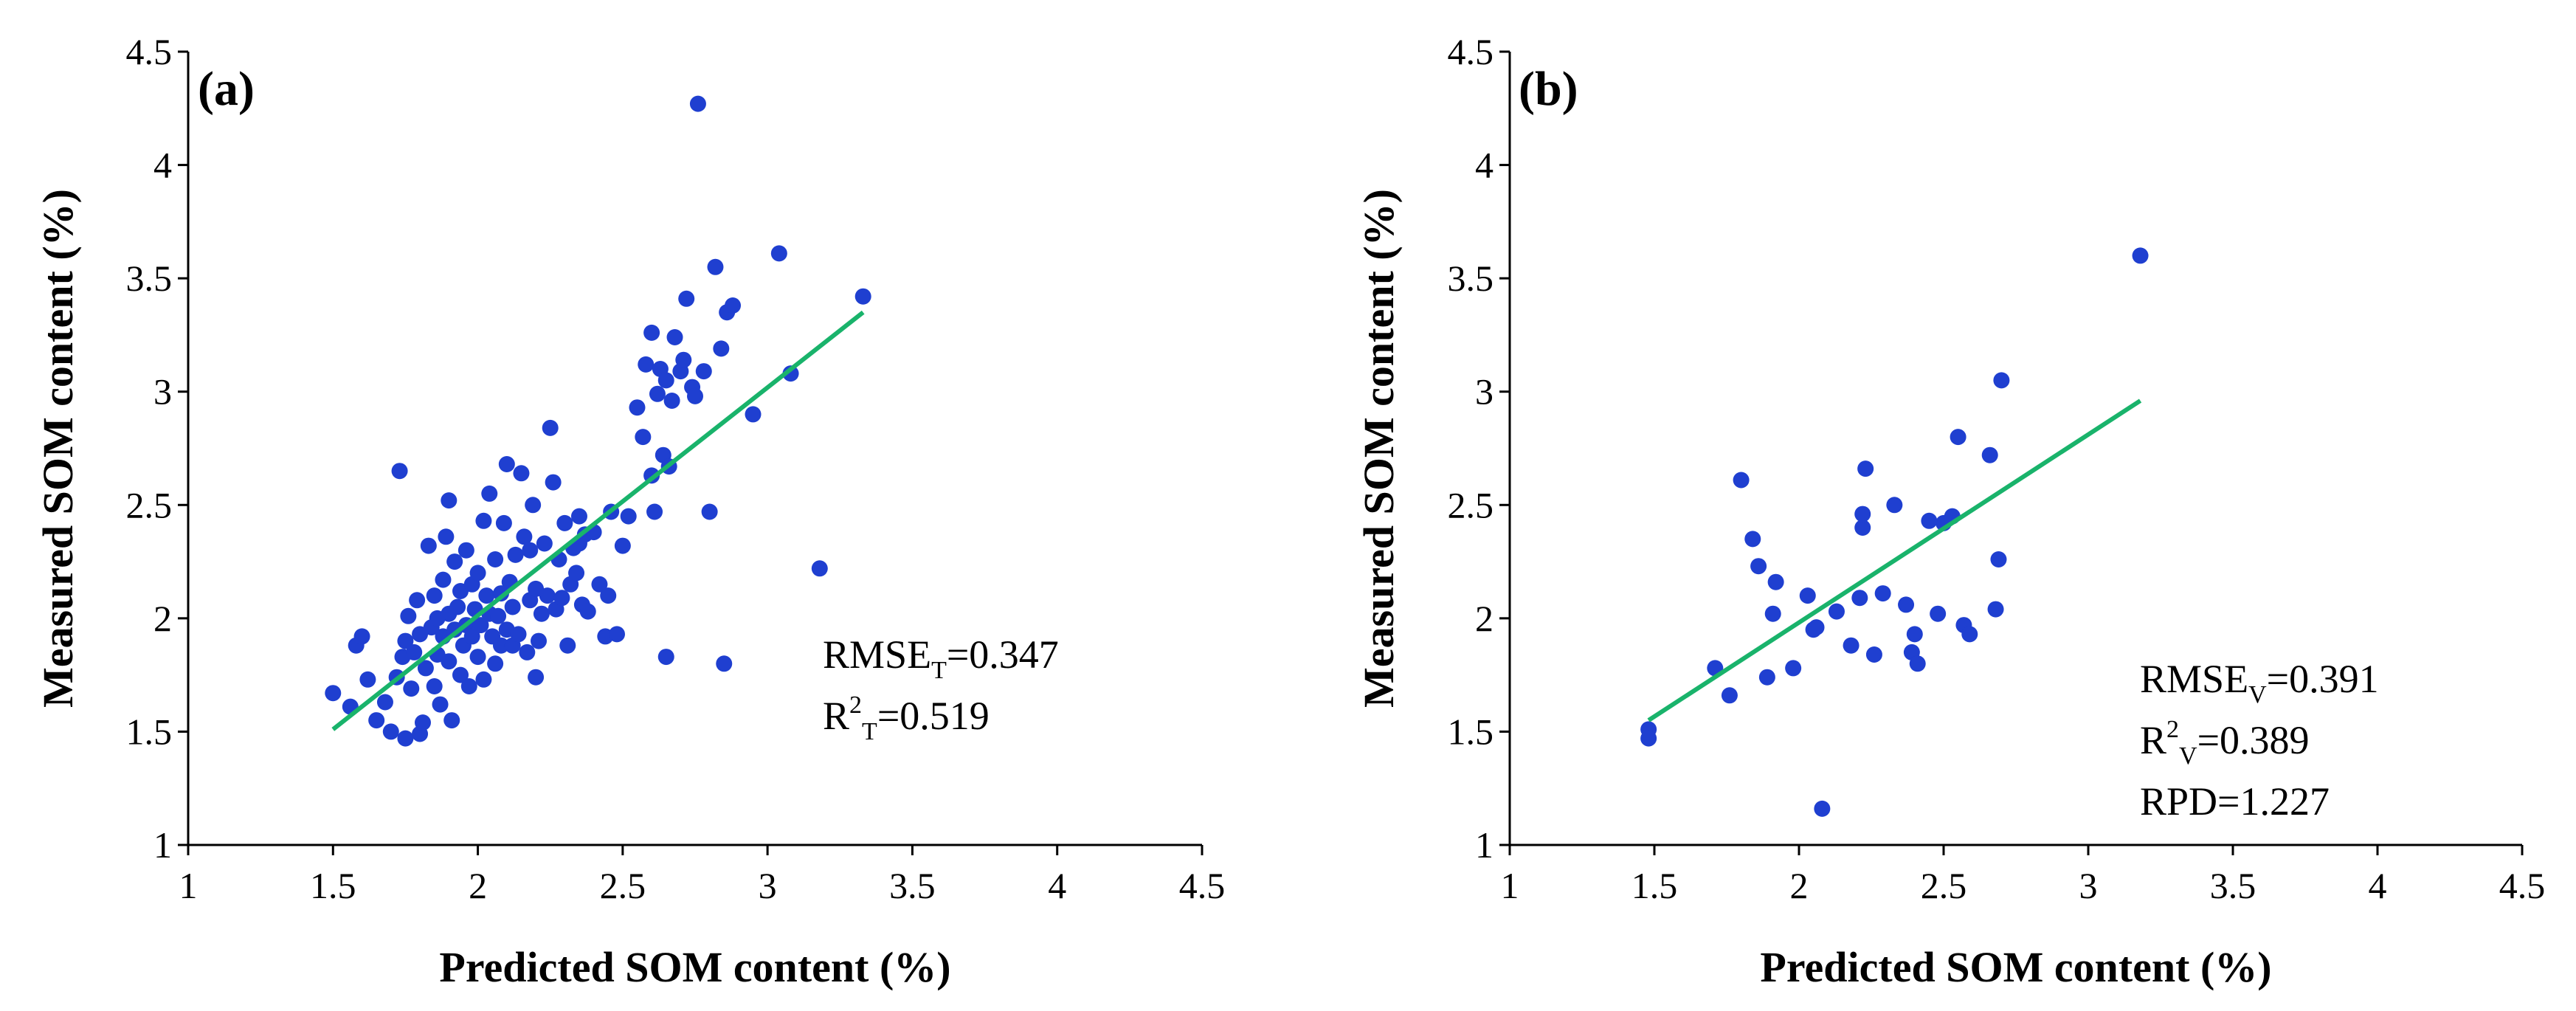 Image resolution: width=2576 pixels, height=1011 pixels. What do you see at coordinates (162, 618) in the screenshot?
I see `y-tick-label: 2` at bounding box center [162, 618].